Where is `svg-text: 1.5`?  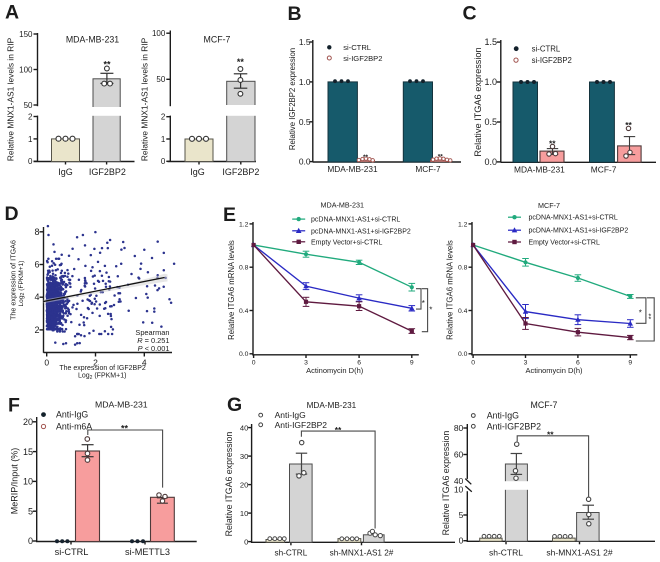 svg-text: 1.5 is located at coordinates (305, 42).